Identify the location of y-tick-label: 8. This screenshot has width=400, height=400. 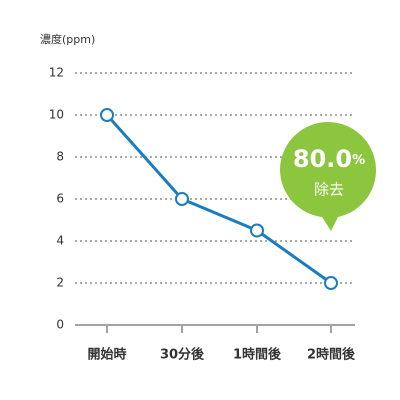
(60, 157).